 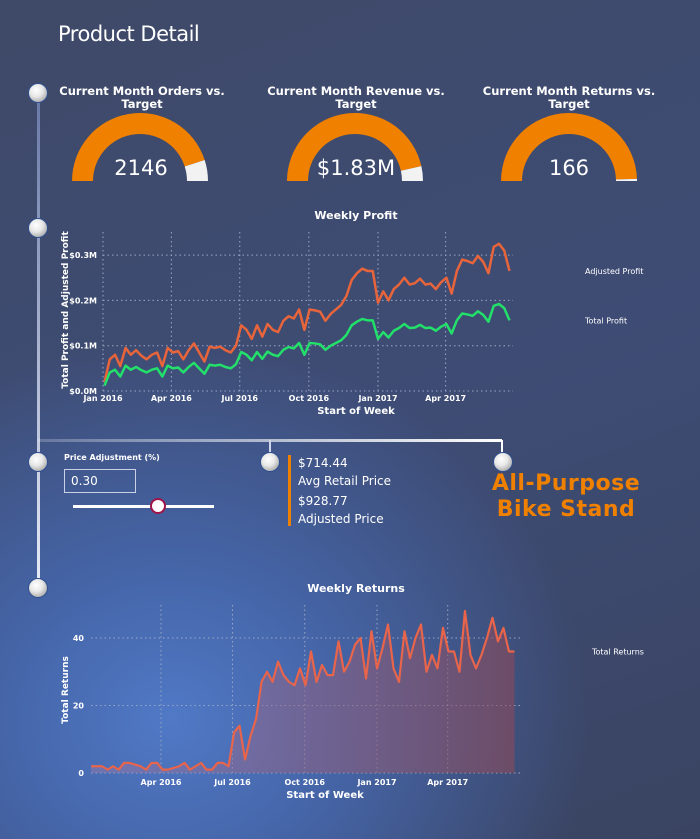 I want to click on product-name-line2: Bike Stand, so click(x=566, y=509).